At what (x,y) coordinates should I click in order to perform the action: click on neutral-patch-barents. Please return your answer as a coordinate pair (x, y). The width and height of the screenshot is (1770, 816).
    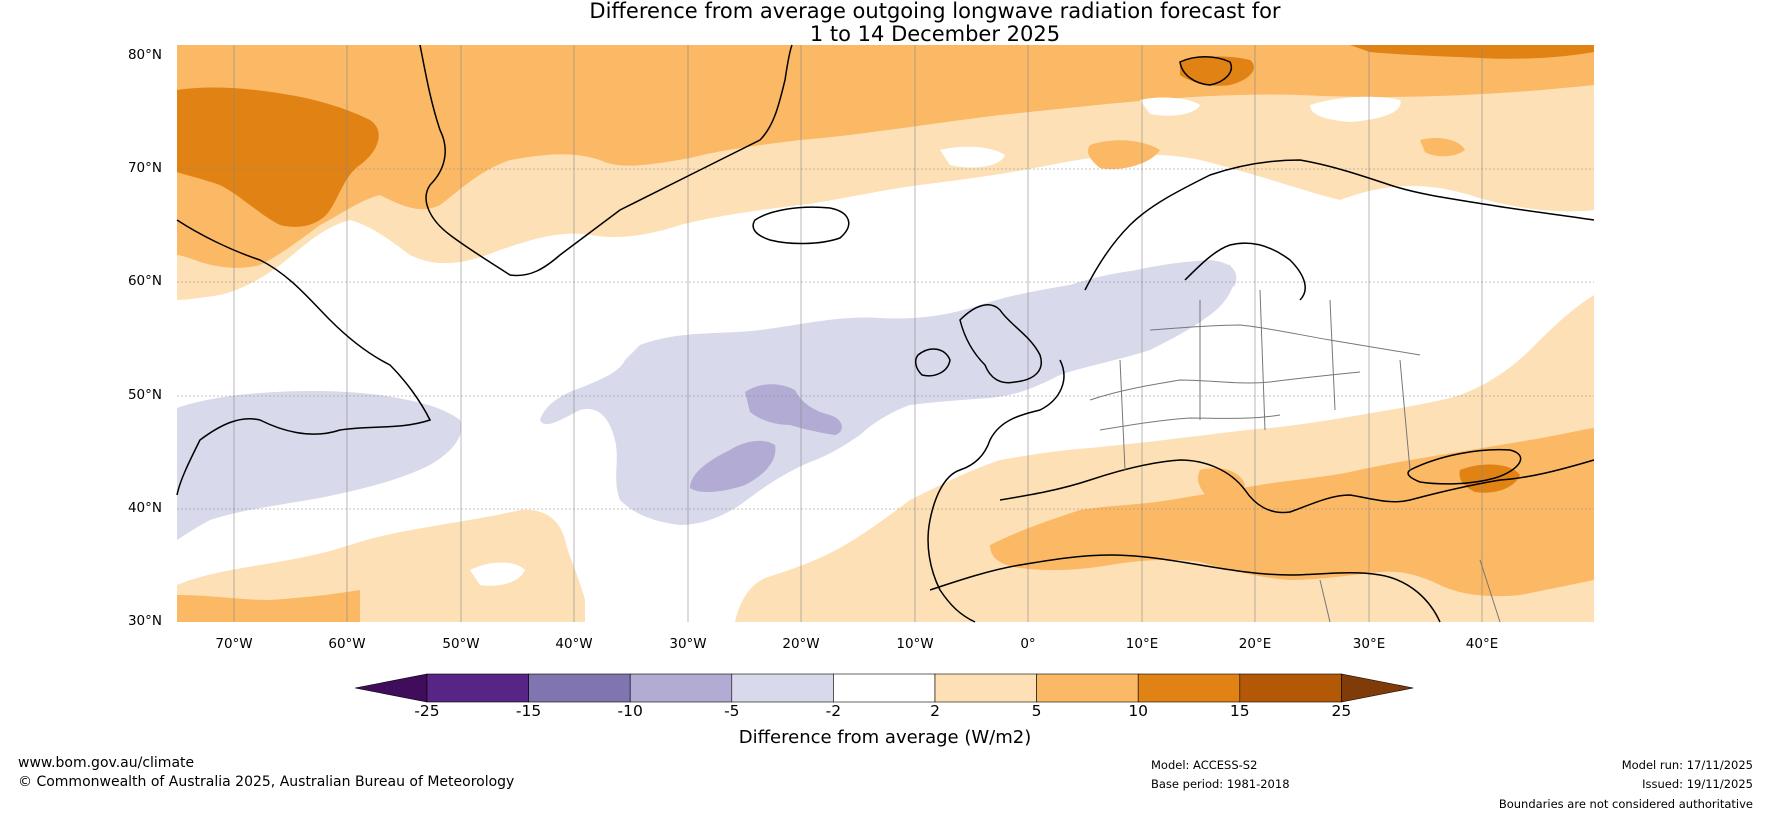
    Looking at the image, I should click on (1170, 106).